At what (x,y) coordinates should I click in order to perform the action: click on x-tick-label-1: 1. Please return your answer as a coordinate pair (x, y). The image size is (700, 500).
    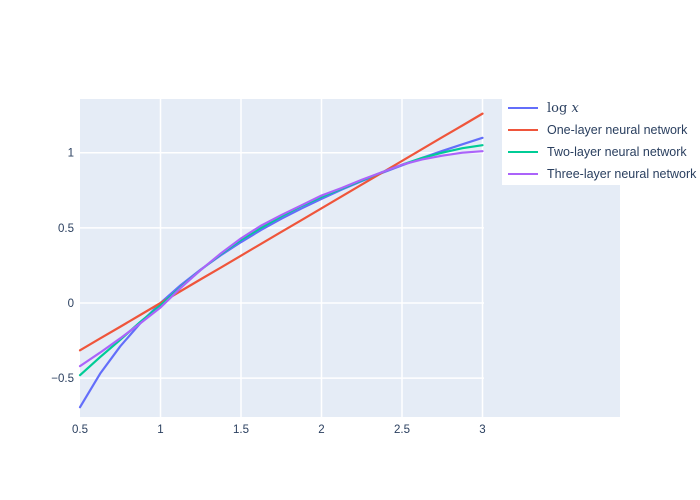
    Looking at the image, I should click on (160, 430).